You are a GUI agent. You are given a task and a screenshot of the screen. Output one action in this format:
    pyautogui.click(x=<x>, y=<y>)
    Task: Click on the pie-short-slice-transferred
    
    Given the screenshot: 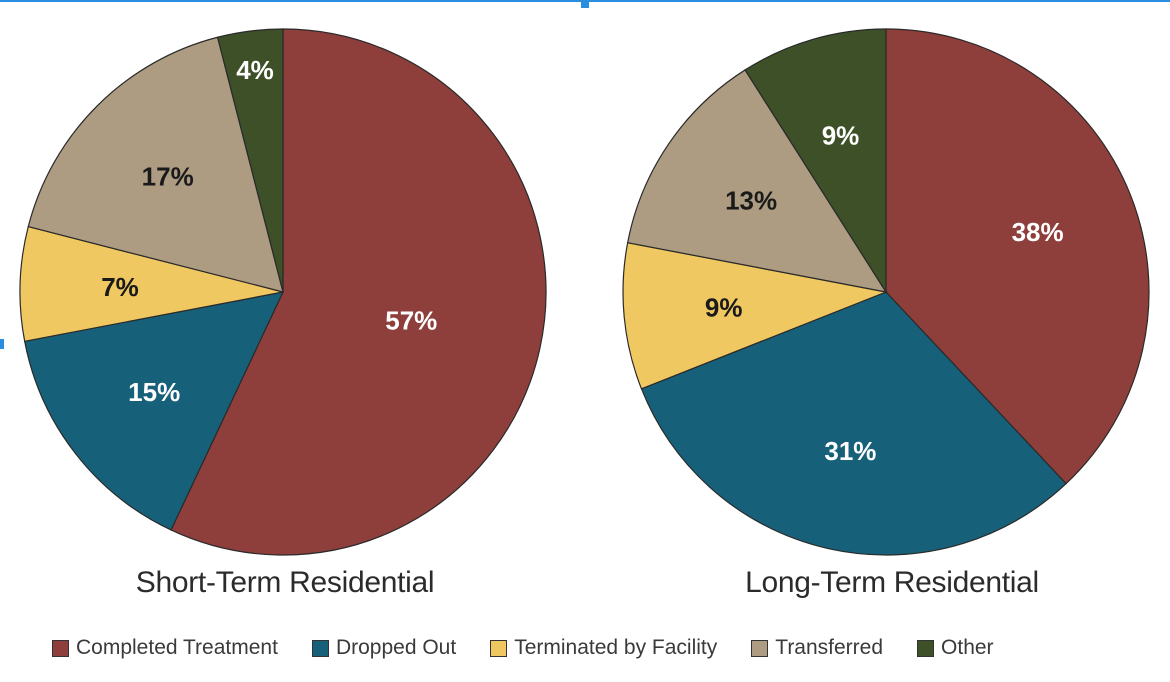 What is the action you would take?
    pyautogui.click(x=155, y=164)
    